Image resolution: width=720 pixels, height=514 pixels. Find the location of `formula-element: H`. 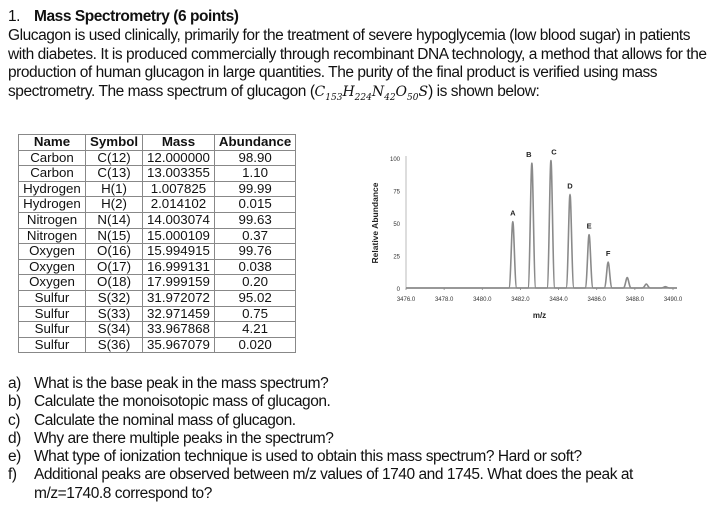

formula-element: H is located at coordinates (348, 91).